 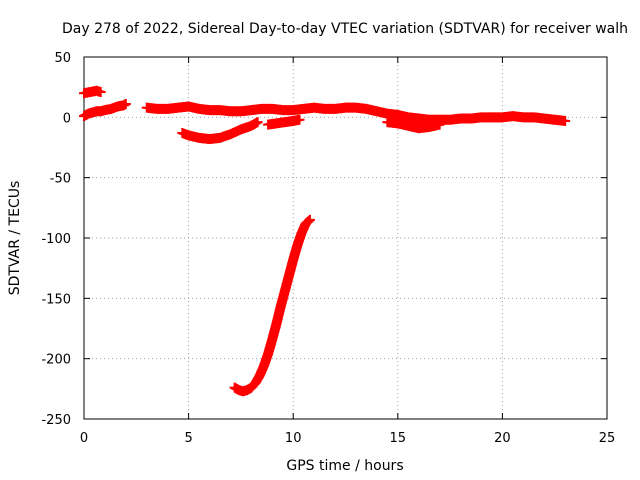 What do you see at coordinates (105, 110) in the screenshot?
I see `series-seg-early-low` at bounding box center [105, 110].